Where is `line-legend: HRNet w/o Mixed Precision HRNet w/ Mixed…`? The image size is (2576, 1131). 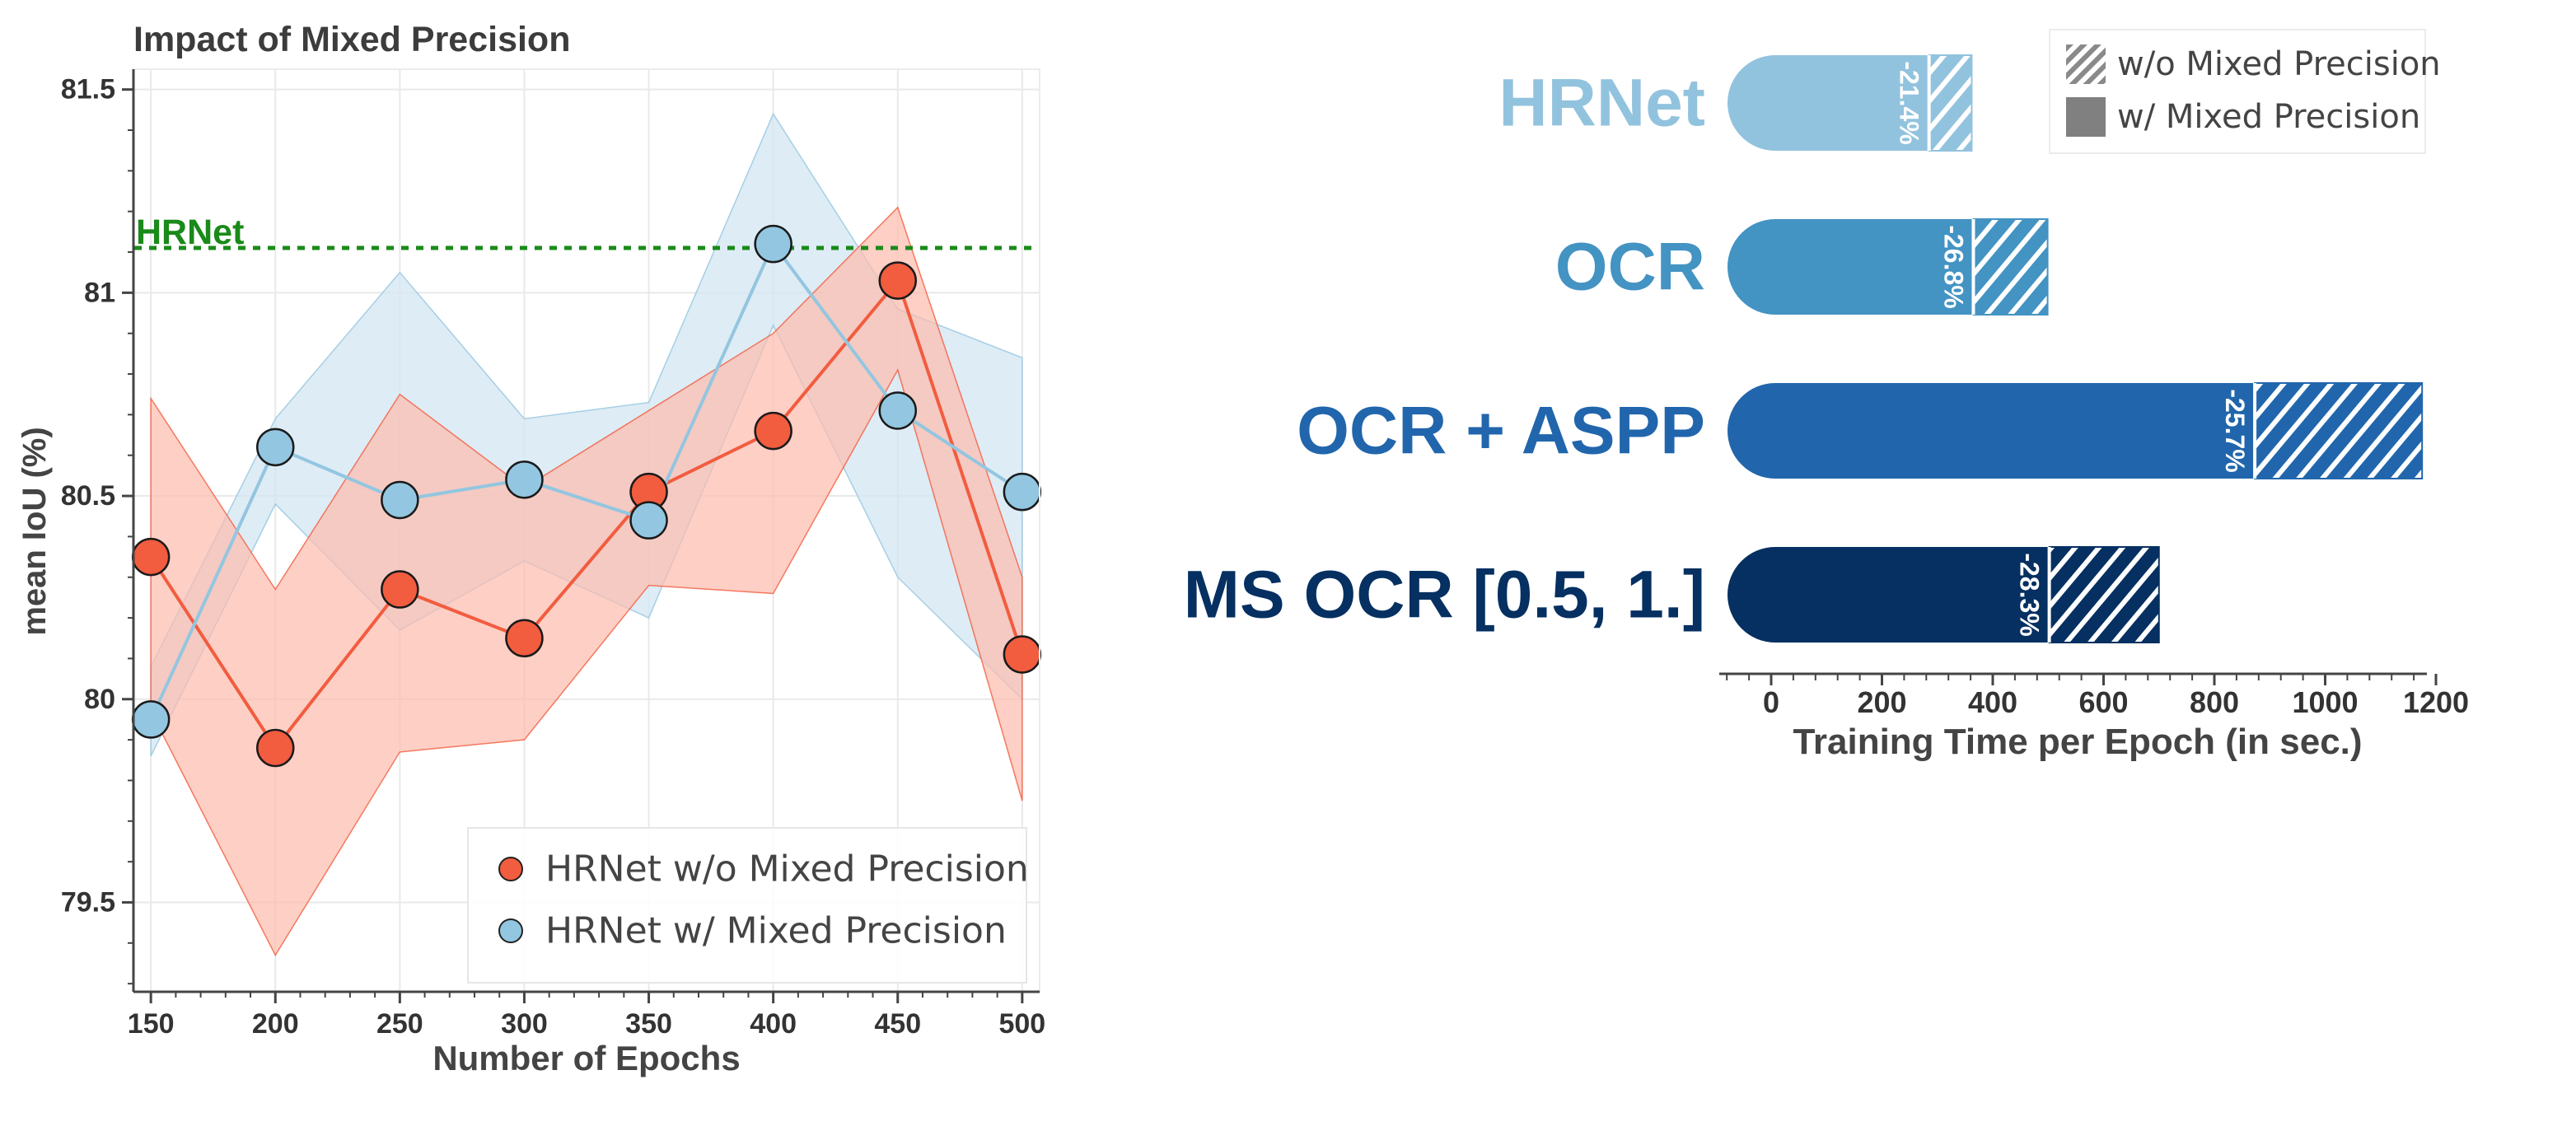 line-legend: HRNet w/o Mixed Precision HRNet w/ Mixed… is located at coordinates (748, 905).